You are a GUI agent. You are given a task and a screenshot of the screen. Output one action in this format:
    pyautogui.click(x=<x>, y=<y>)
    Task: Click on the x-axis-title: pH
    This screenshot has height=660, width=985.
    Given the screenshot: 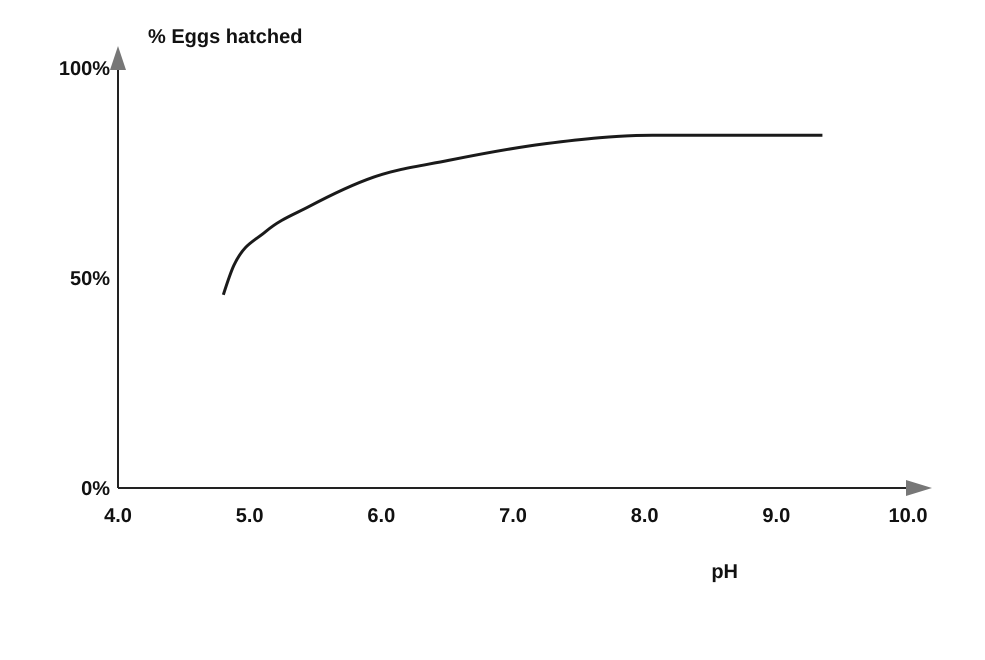 What is the action you would take?
    pyautogui.click(x=724, y=572)
    